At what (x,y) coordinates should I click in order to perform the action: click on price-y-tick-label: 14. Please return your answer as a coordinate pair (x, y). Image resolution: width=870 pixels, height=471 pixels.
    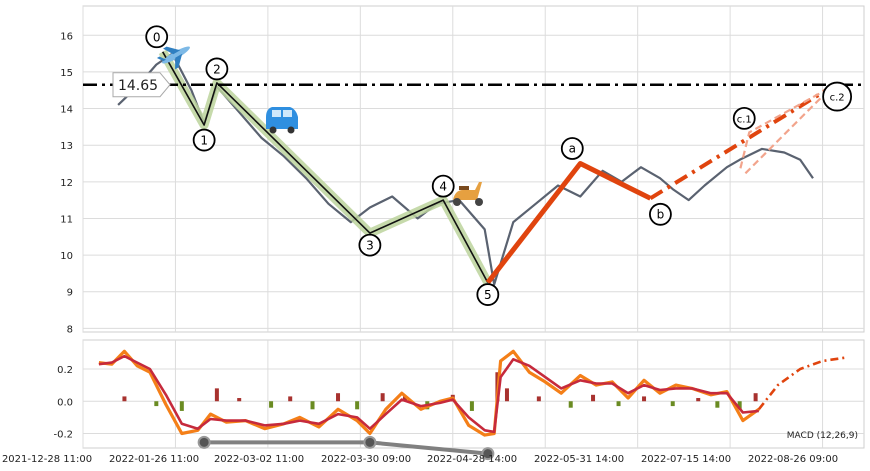
    Looking at the image, I should click on (66, 110).